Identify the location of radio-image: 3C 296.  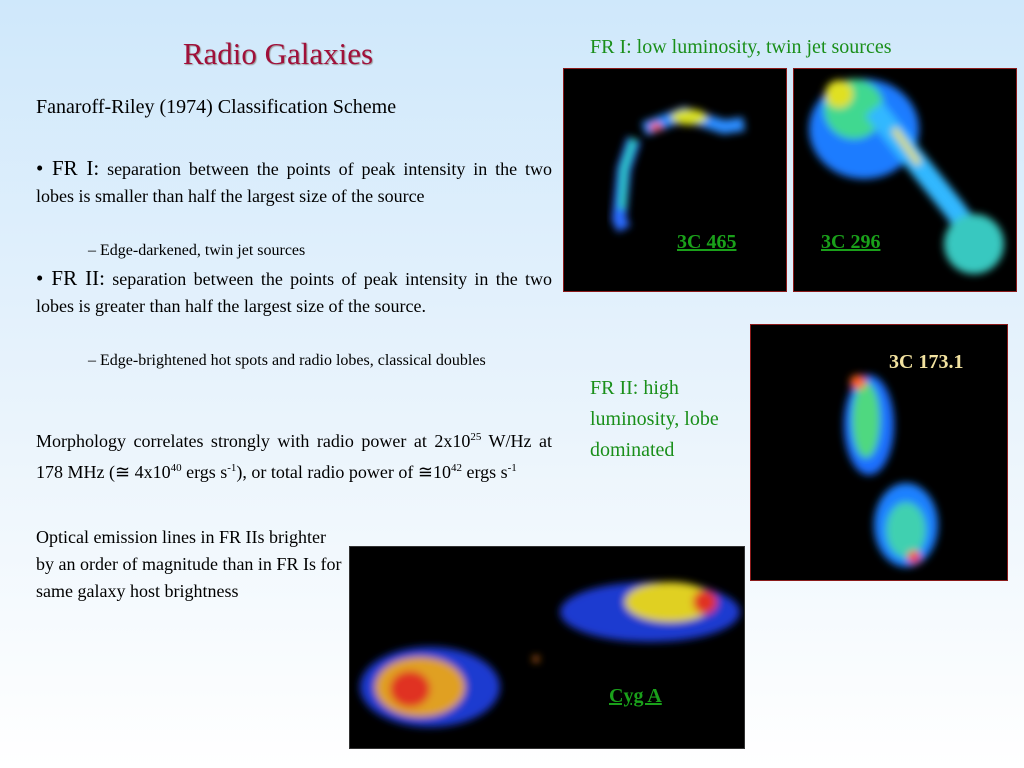
(905, 180).